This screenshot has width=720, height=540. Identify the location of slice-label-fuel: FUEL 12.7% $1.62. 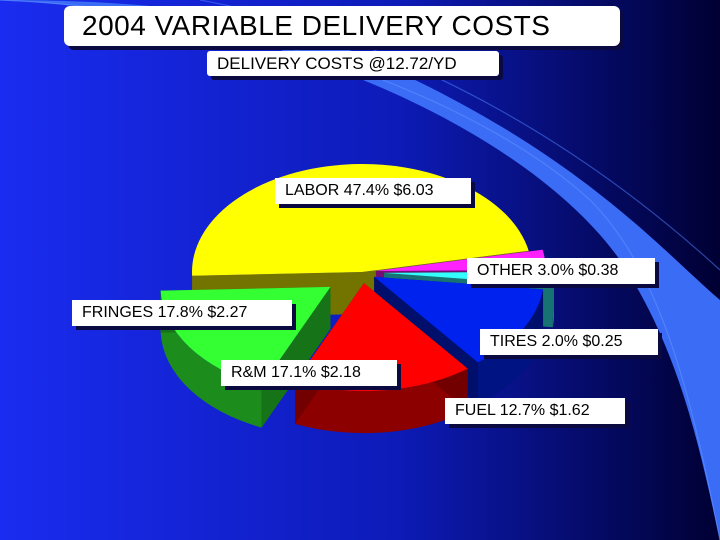
(535, 411).